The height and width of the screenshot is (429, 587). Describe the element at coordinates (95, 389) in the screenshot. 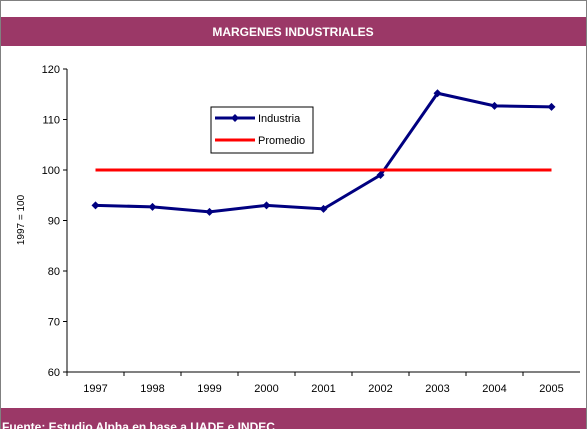

I see `x-tick-label: 1997` at that location.